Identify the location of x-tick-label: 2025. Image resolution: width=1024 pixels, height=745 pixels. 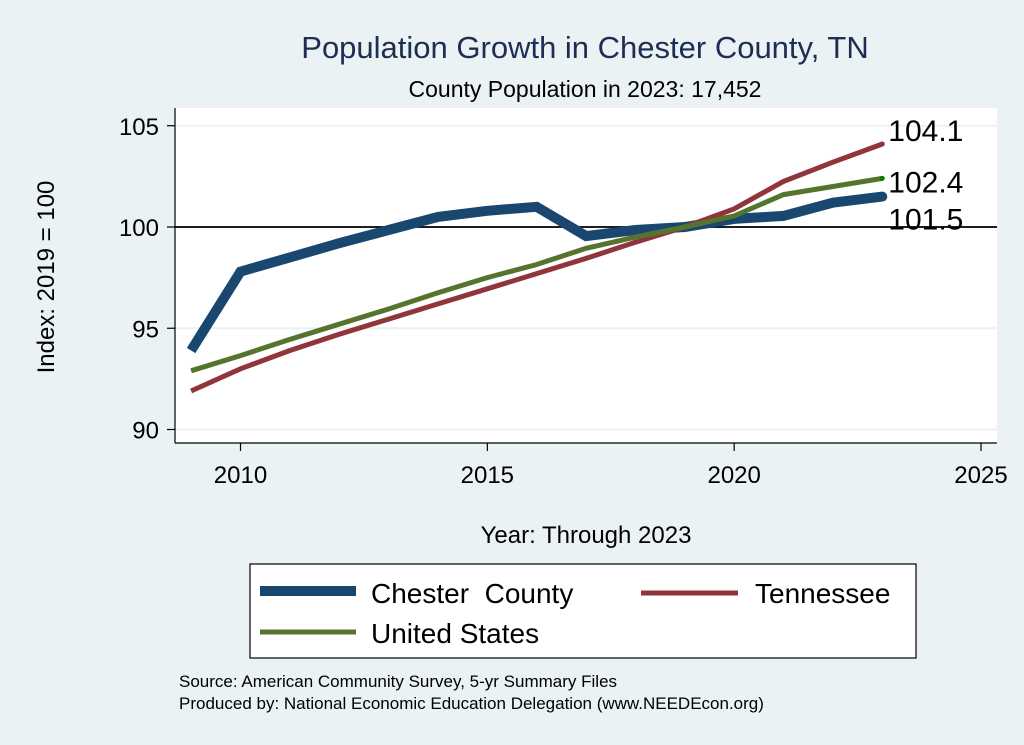
(980, 475).